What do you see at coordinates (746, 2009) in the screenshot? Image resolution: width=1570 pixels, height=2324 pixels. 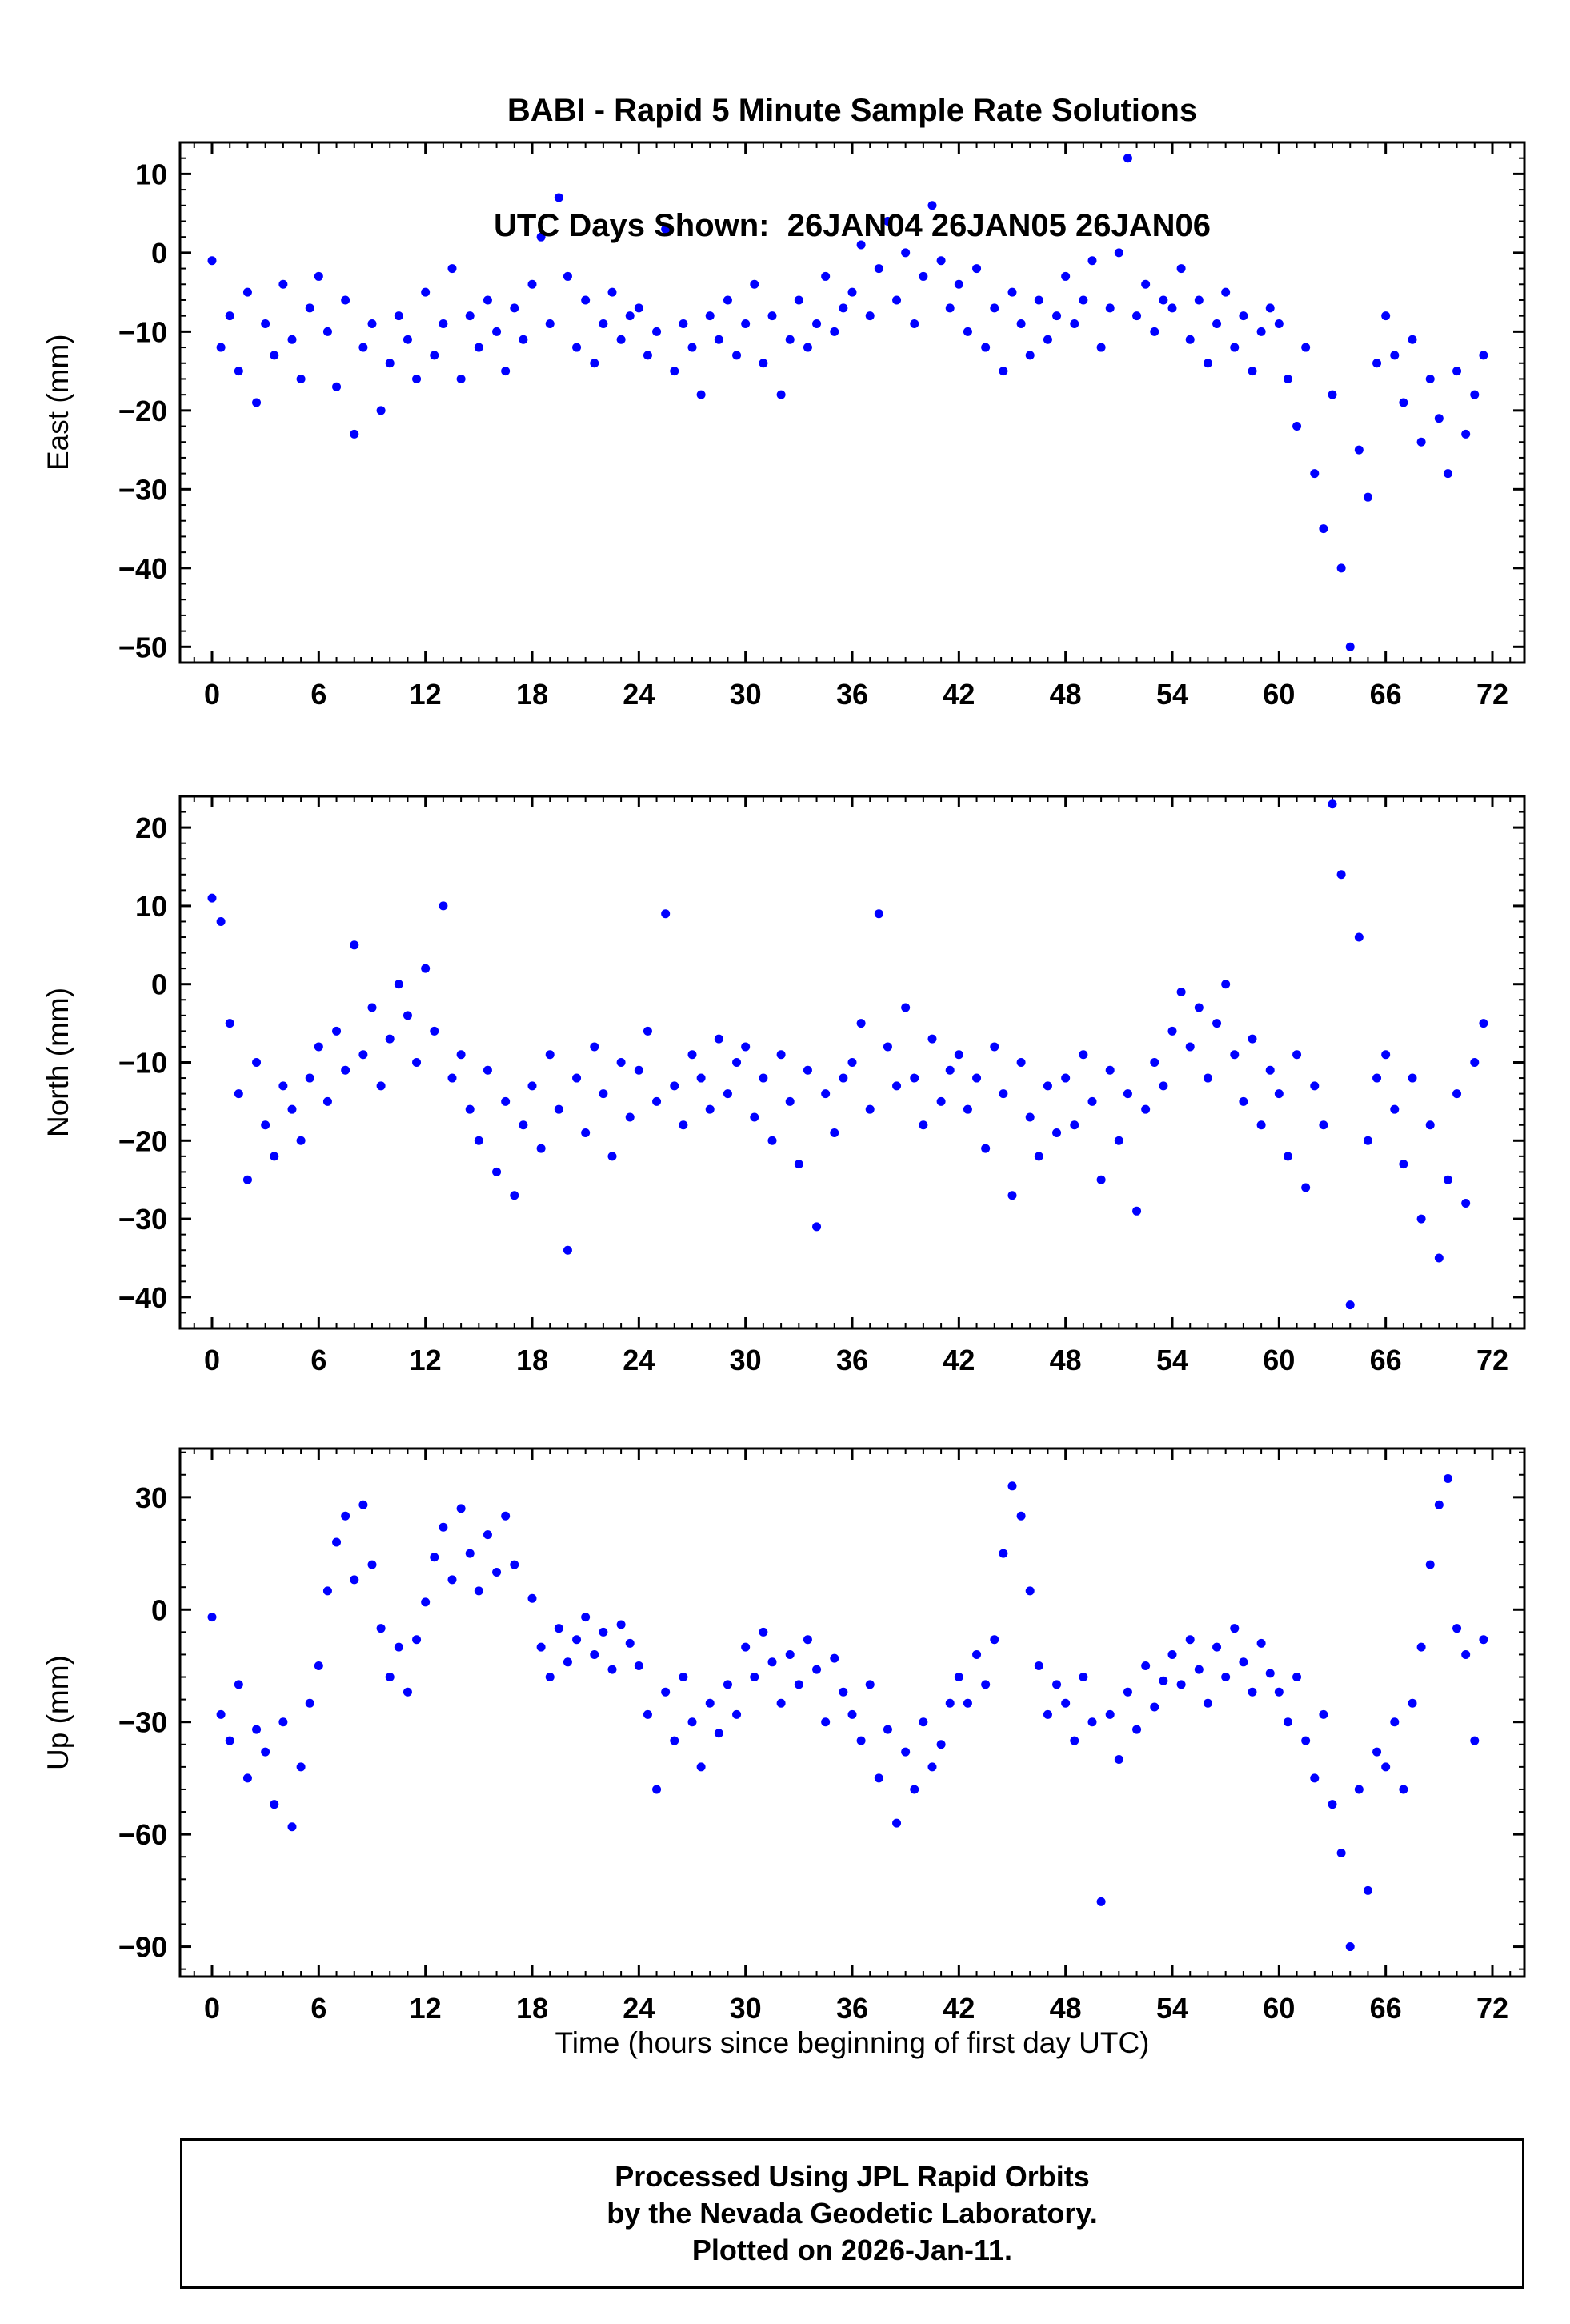 I see `up-x-tick-label: 30` at bounding box center [746, 2009].